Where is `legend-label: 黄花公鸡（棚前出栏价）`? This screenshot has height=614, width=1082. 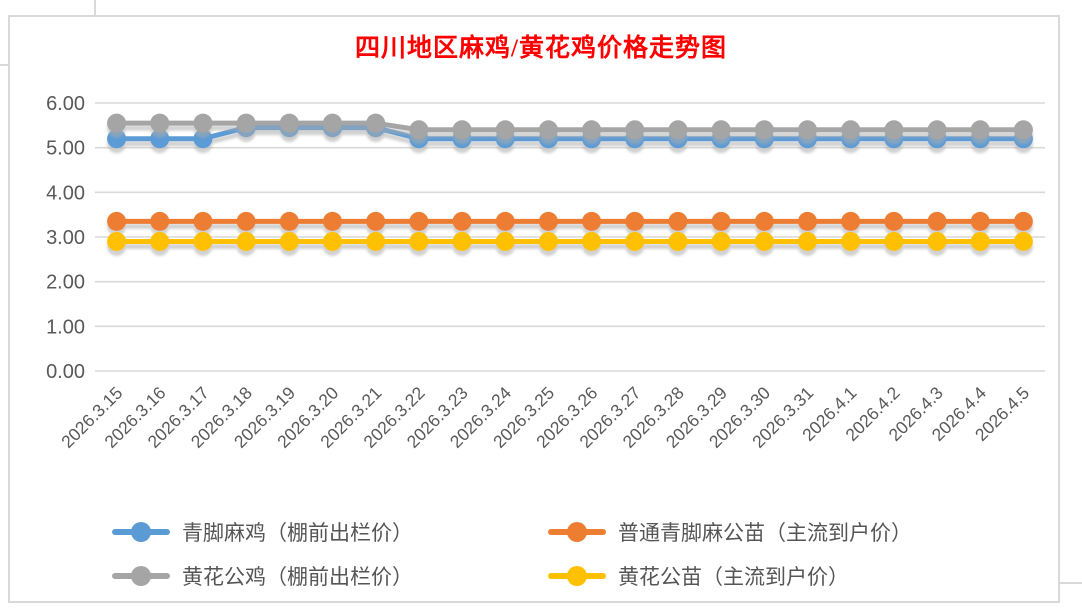
legend-label: 黄花公鸡（棚前出栏价） is located at coordinates (297, 577).